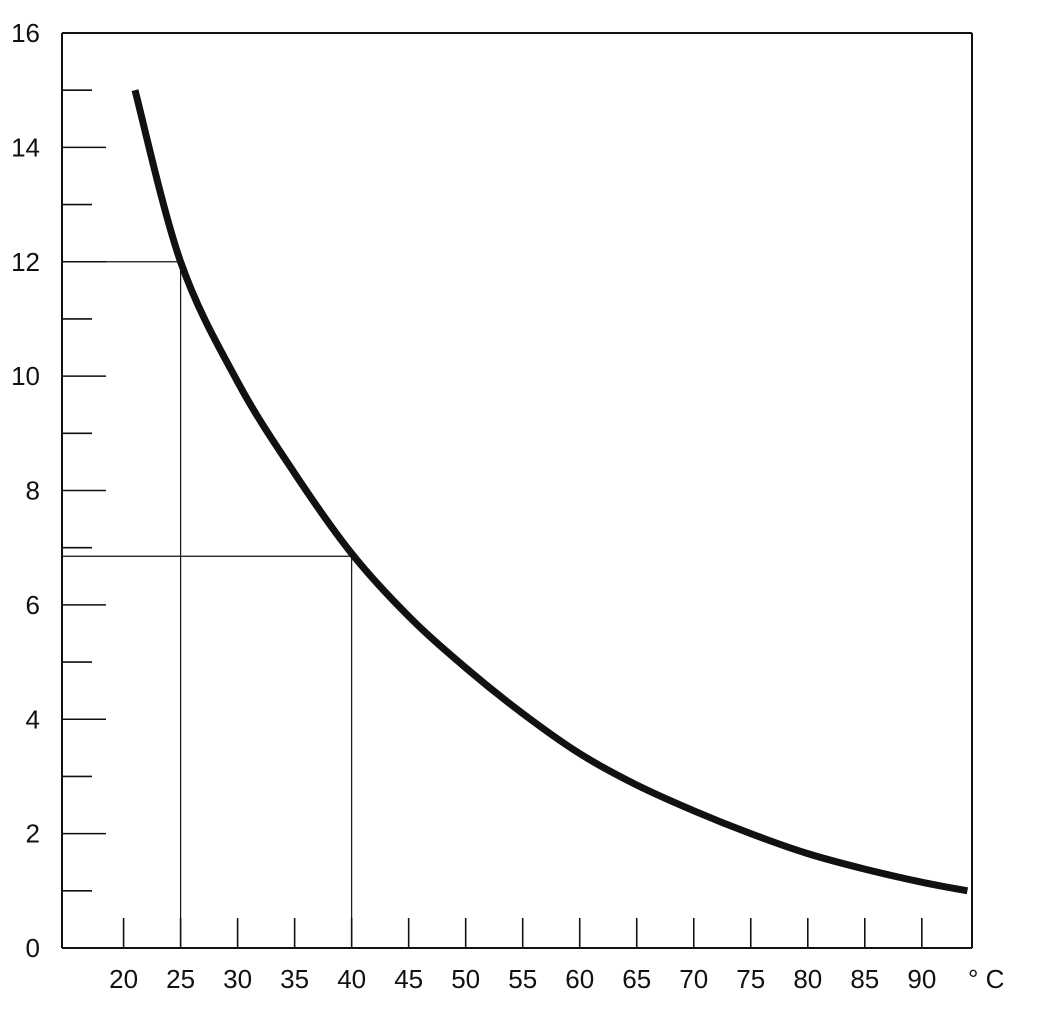 The height and width of the screenshot is (1024, 1041). Describe the element at coordinates (25, 33) in the screenshot. I see `y-tick-label: 16` at that location.